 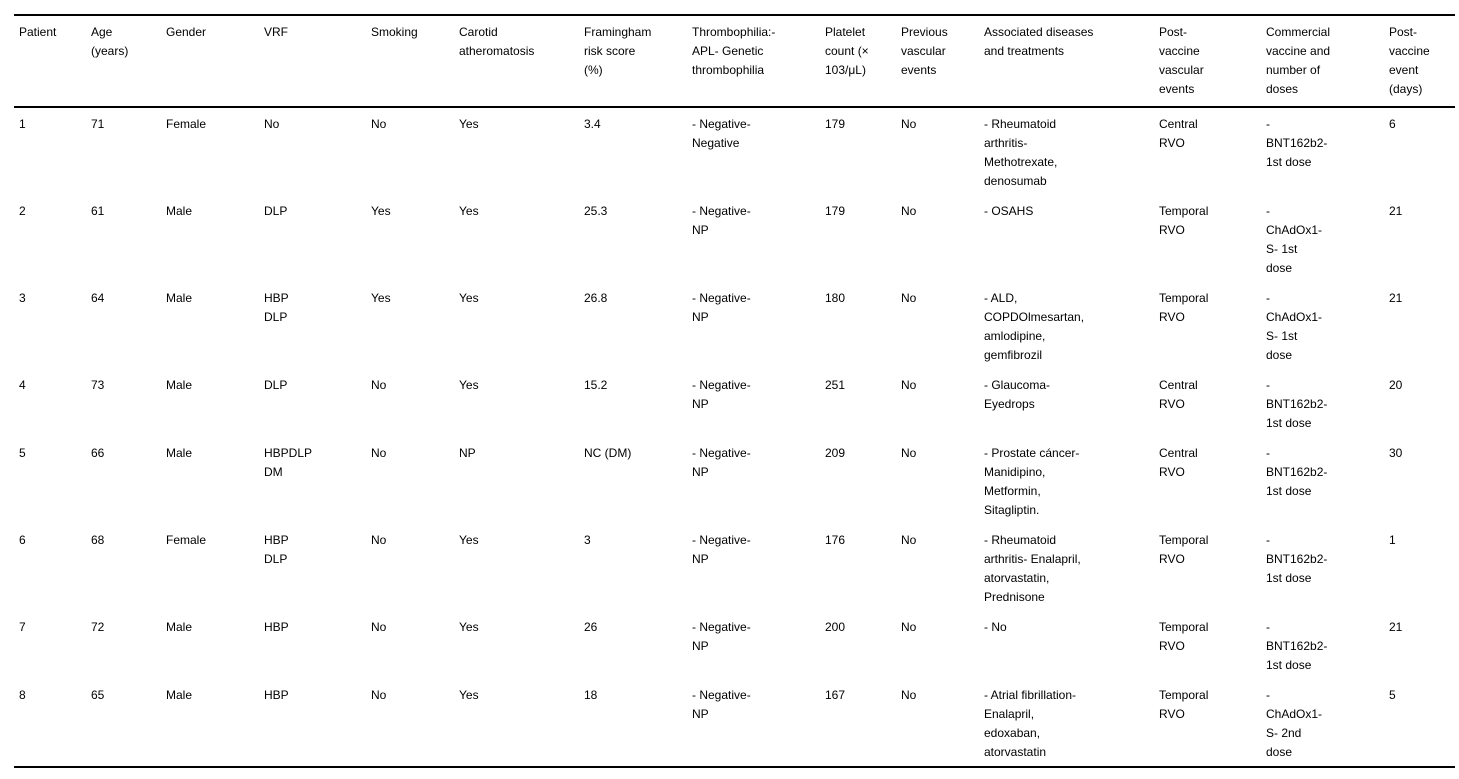 What do you see at coordinates (1396, 453) in the screenshot?
I see `table-cell: 30` at bounding box center [1396, 453].